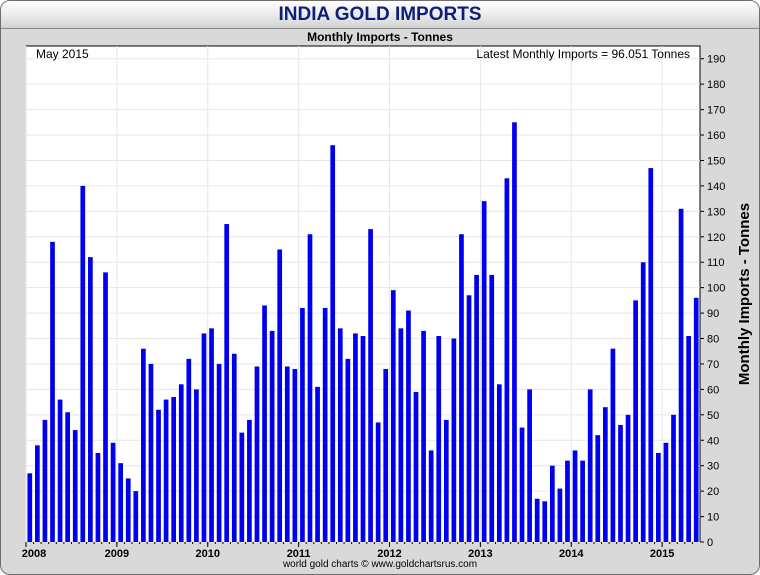 This screenshot has height=575, width=760. I want to click on chart-subtitle: Monthly Imports - Tonnes, so click(380, 37).